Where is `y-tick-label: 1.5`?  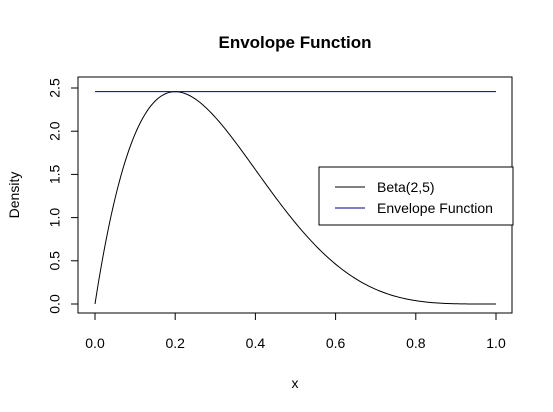 y-tick-label: 1.5 is located at coordinates (55, 174).